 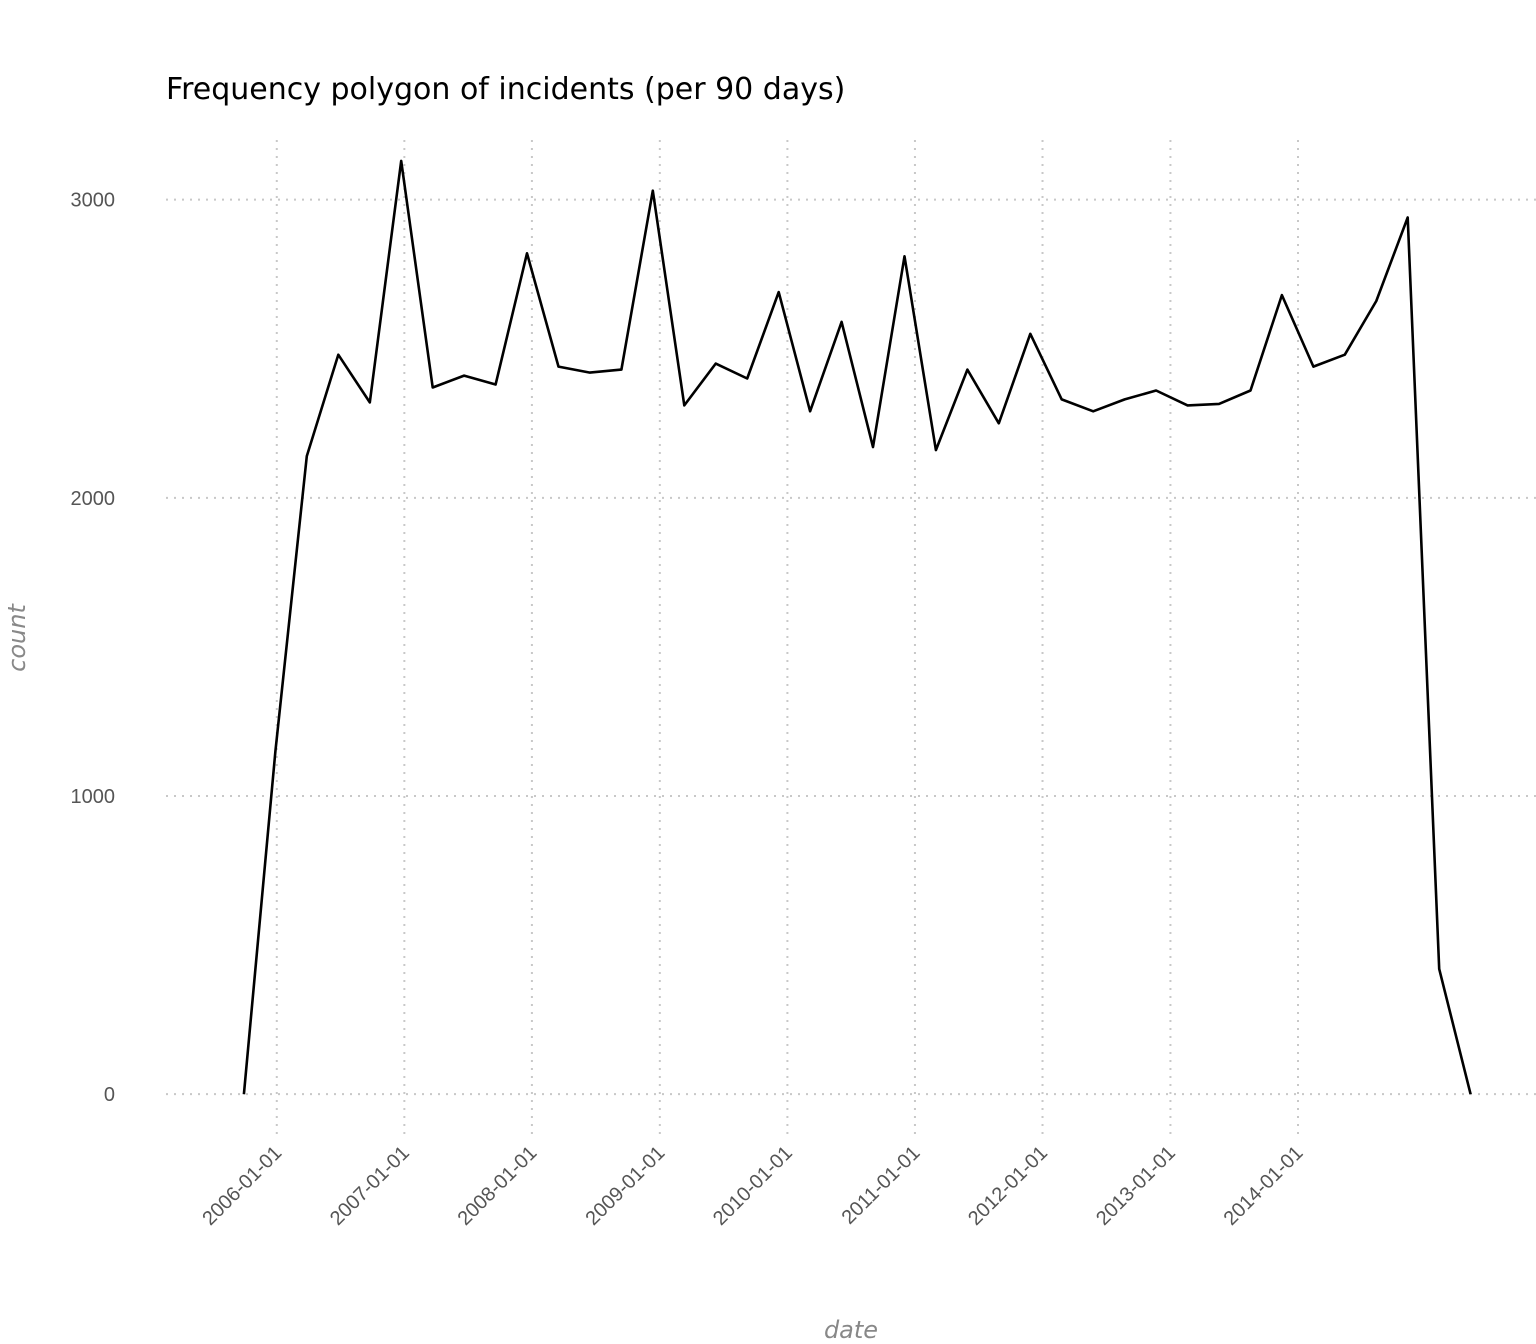 What do you see at coordinates (242, 1186) in the screenshot?
I see `x-tick-label: 2006-01-01` at bounding box center [242, 1186].